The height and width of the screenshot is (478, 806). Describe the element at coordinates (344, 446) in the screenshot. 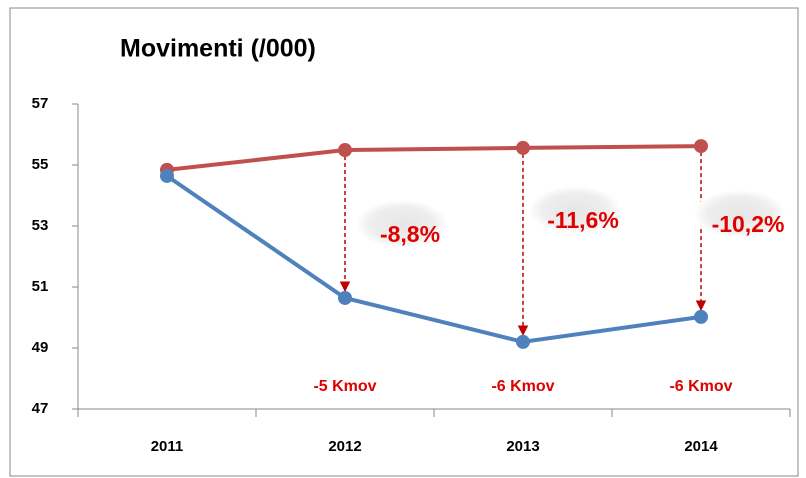

I see `x-tick-label: 2012` at that location.